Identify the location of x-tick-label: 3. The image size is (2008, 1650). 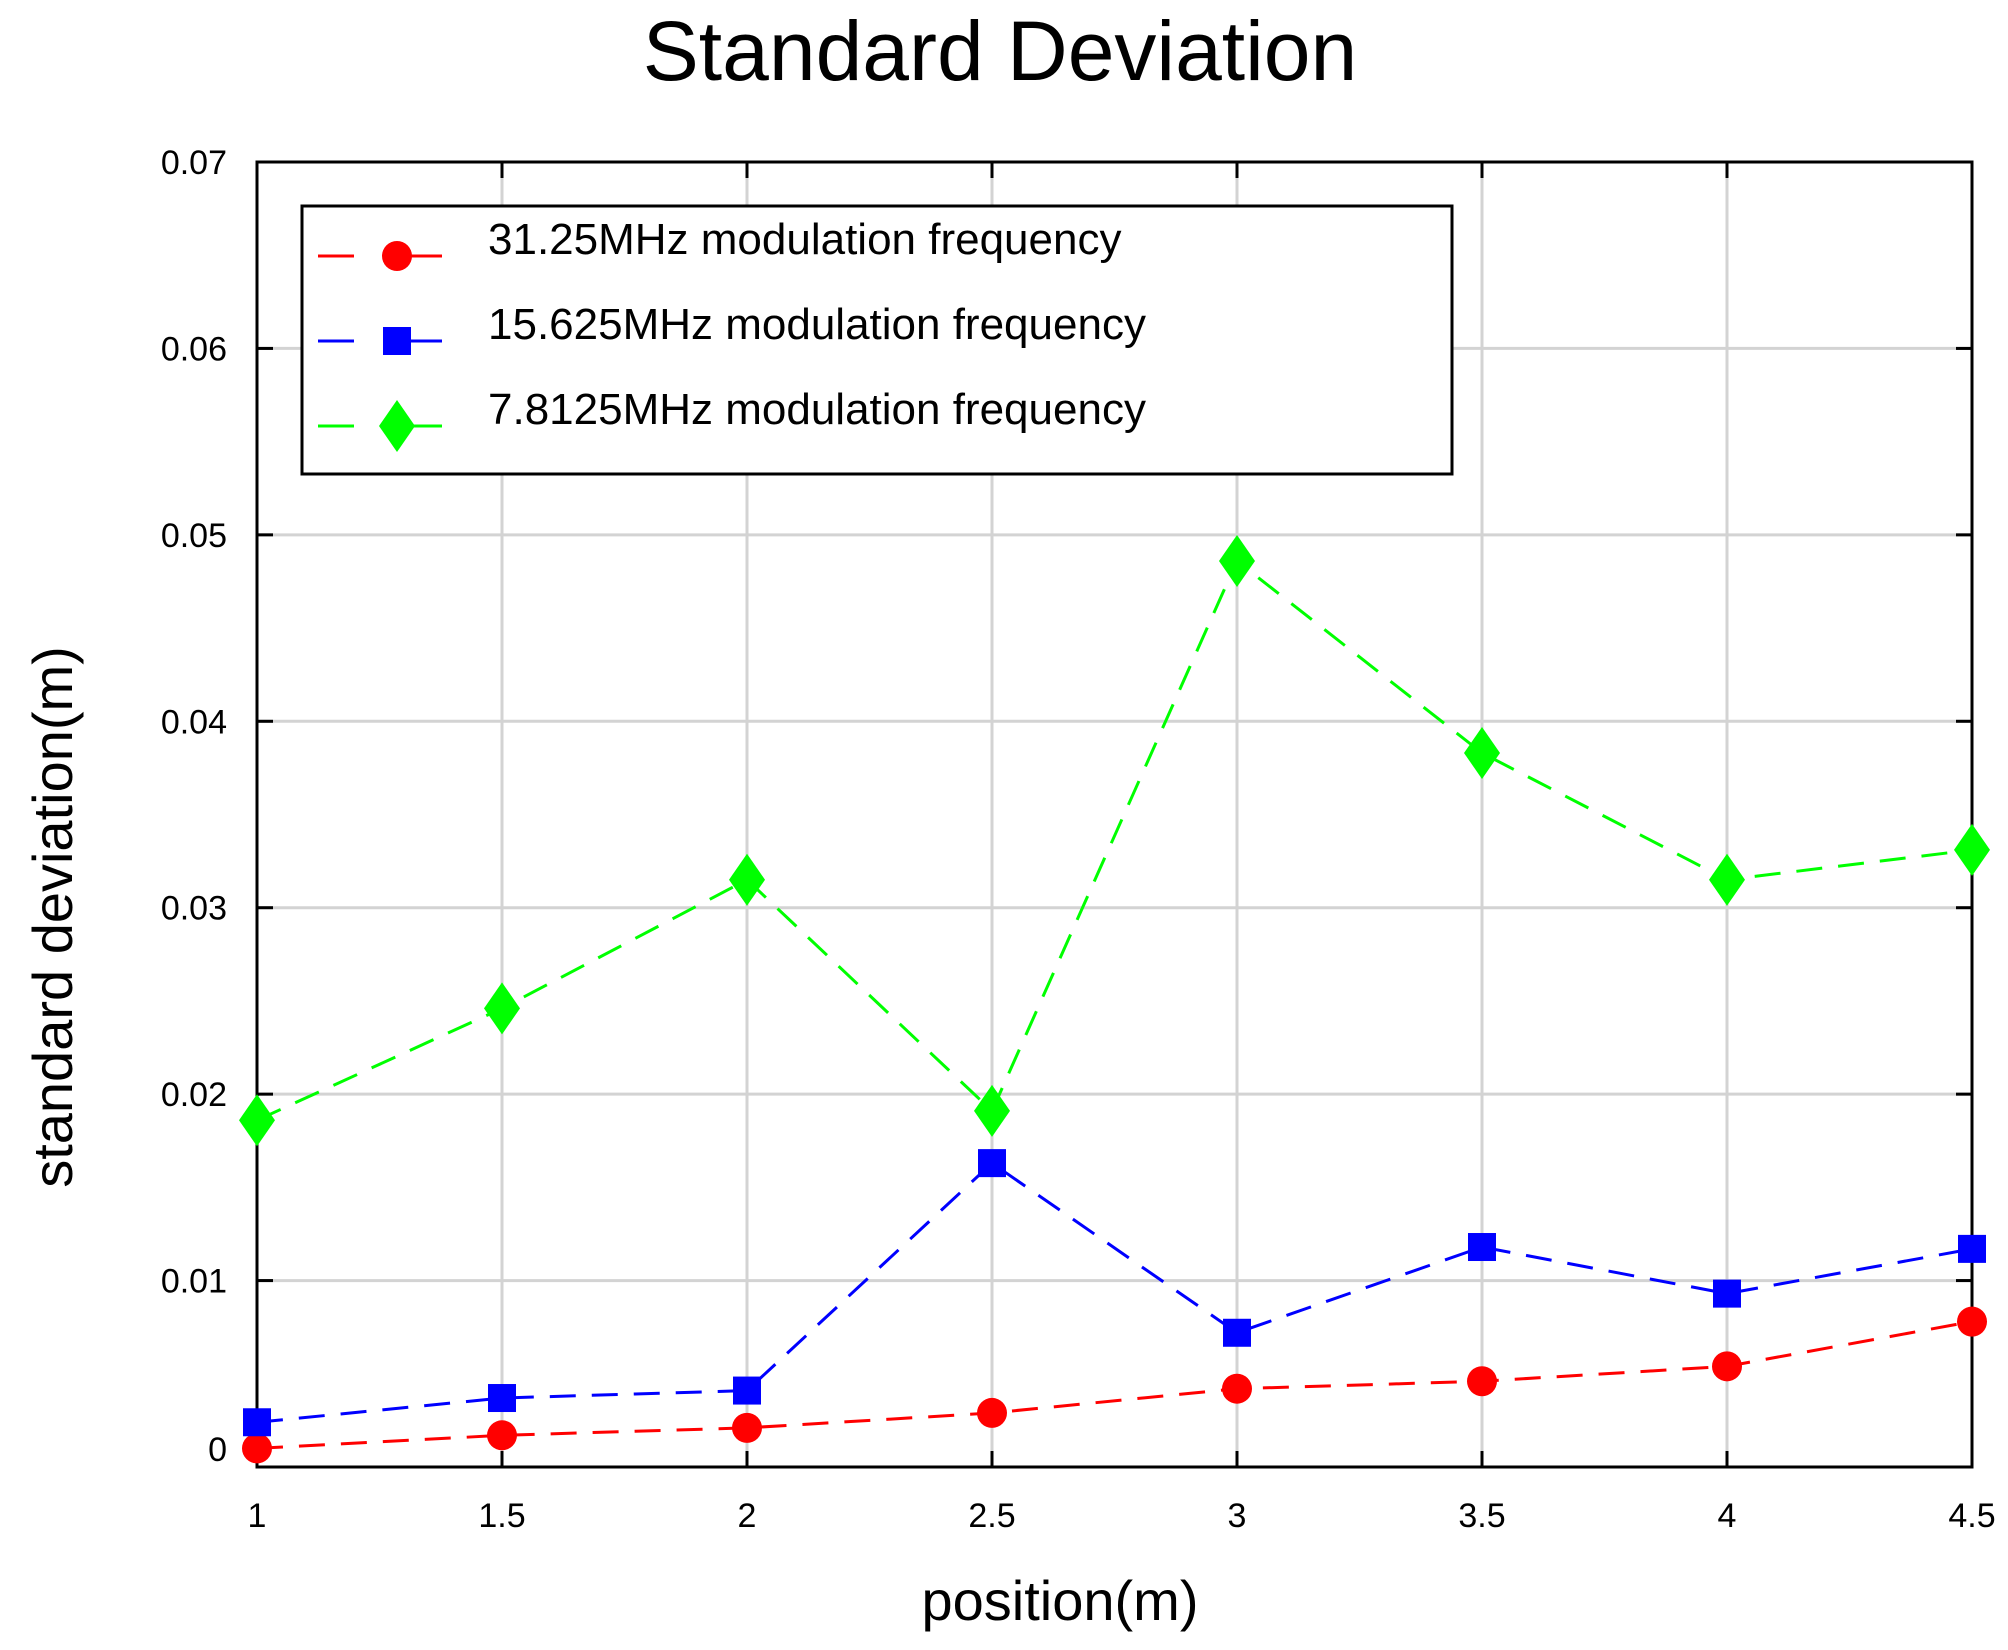
(1237, 1516).